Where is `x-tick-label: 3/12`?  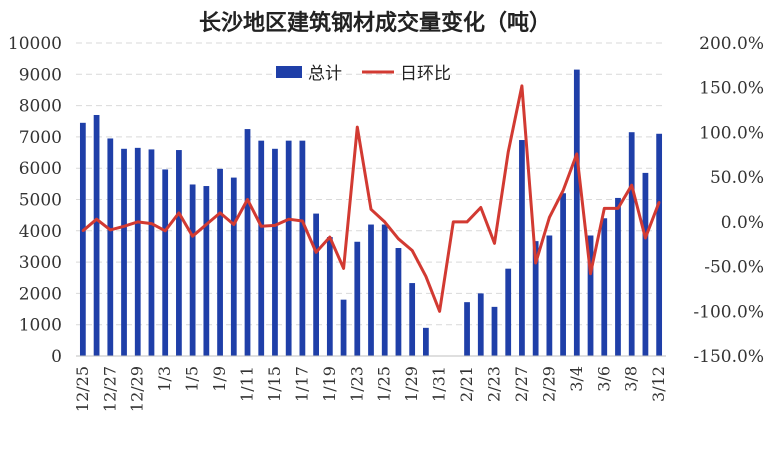
x-tick-label: 3/12 is located at coordinates (658, 384).